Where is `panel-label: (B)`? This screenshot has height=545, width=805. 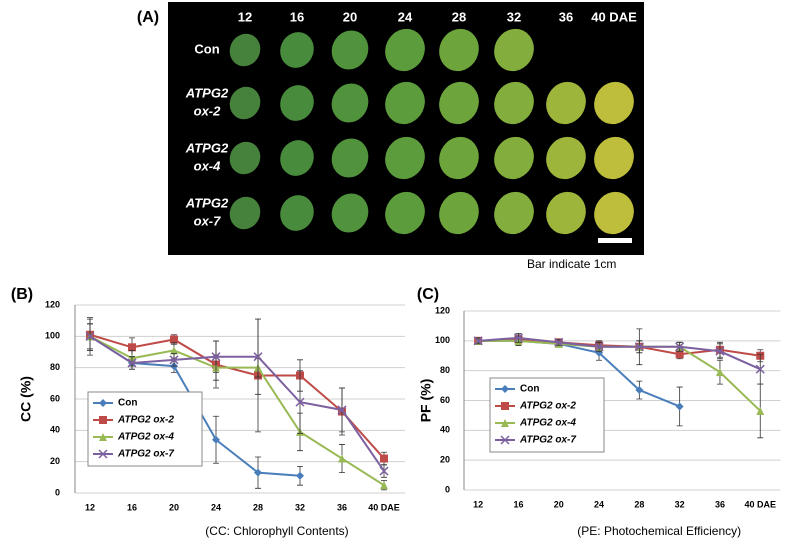
panel-label: (B) is located at coordinates (22, 294).